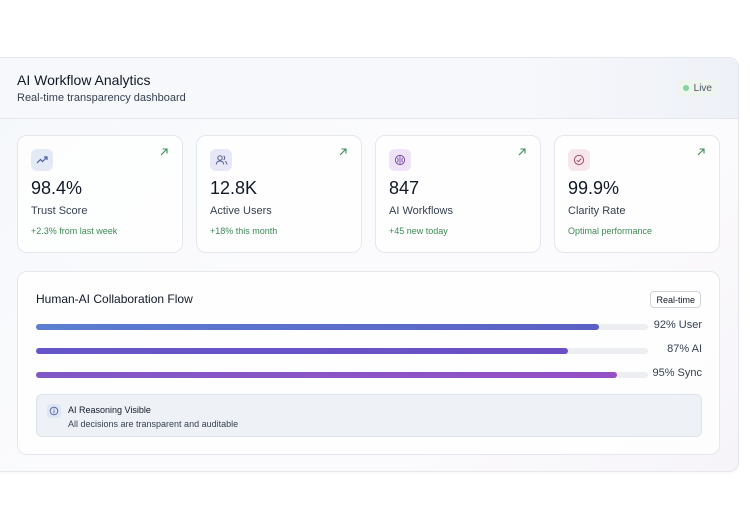  Describe the element at coordinates (109, 410) in the screenshot. I see `reasoning-title: AI Reasoning Visible` at that location.